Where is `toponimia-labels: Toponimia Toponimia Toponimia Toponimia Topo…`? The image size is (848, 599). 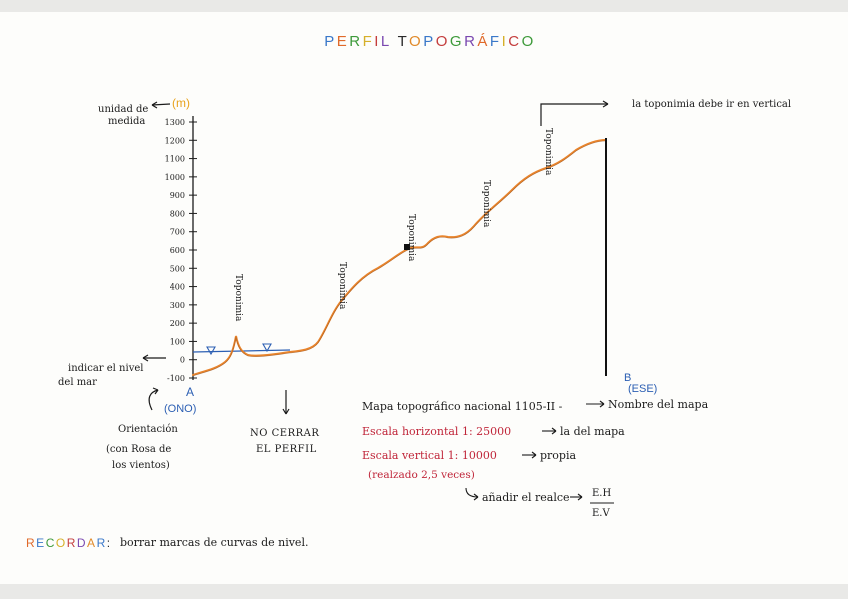 toponimia-labels: Toponimia Toponimia Toponimia Toponimia Topo… is located at coordinates (393, 225).